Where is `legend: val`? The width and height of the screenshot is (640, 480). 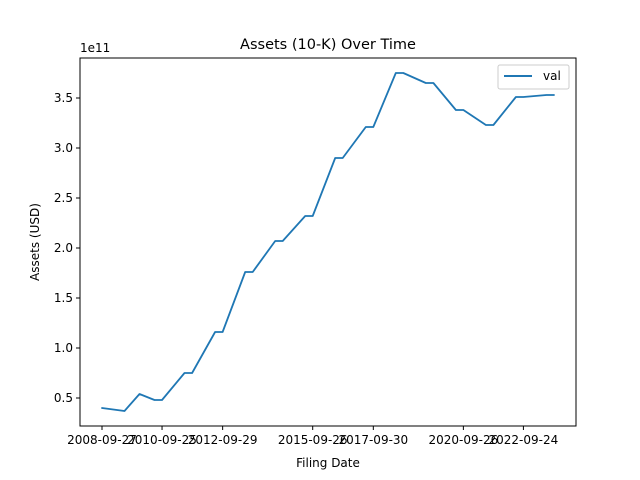
legend: val is located at coordinates (533, 77).